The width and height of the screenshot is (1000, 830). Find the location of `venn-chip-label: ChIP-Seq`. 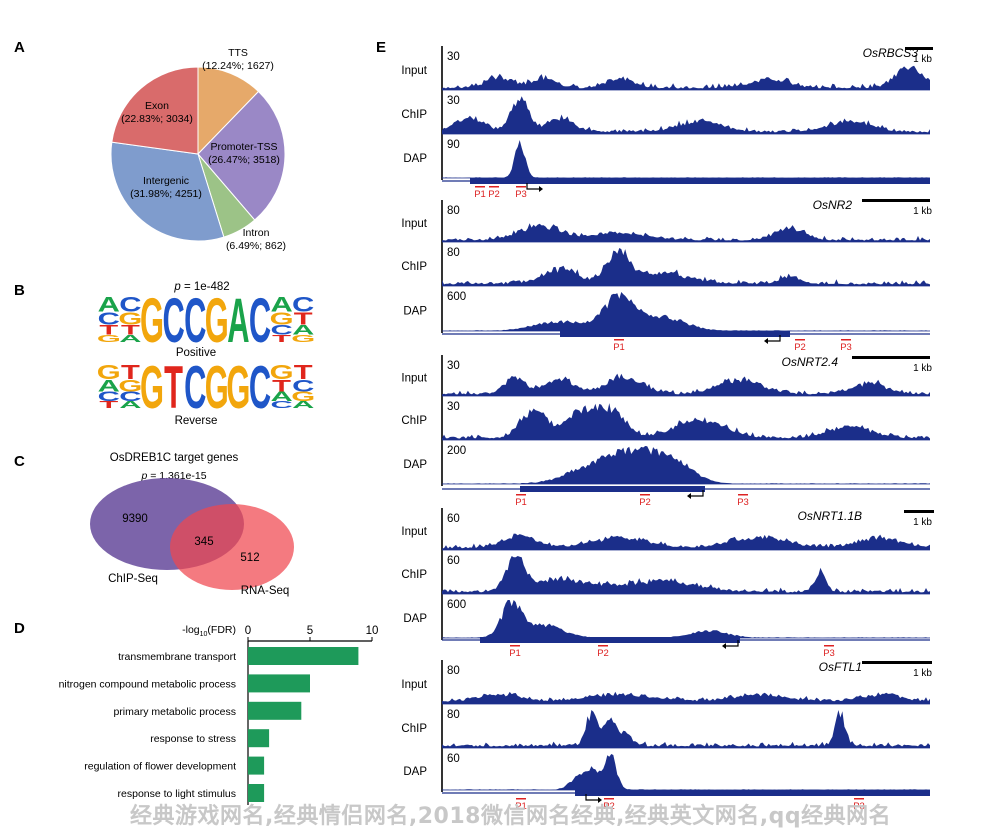

venn-chip-label: ChIP-Seq is located at coordinates (133, 579).